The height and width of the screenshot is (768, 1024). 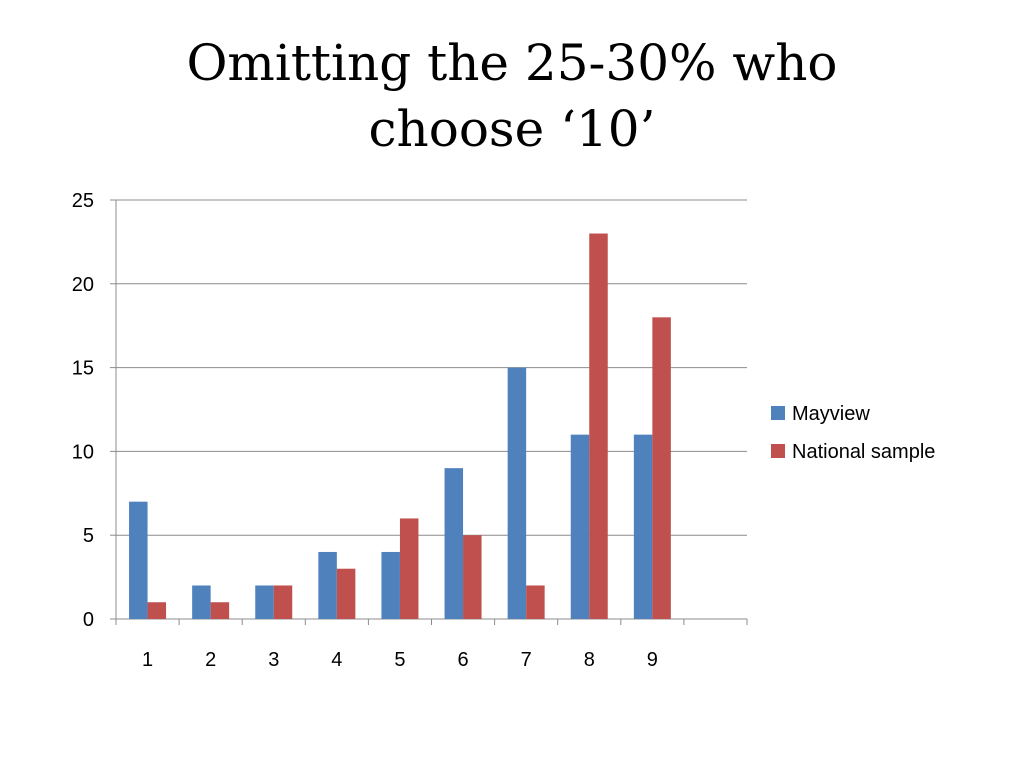 What do you see at coordinates (83, 201) in the screenshot?
I see `y-tick-label: 25` at bounding box center [83, 201].